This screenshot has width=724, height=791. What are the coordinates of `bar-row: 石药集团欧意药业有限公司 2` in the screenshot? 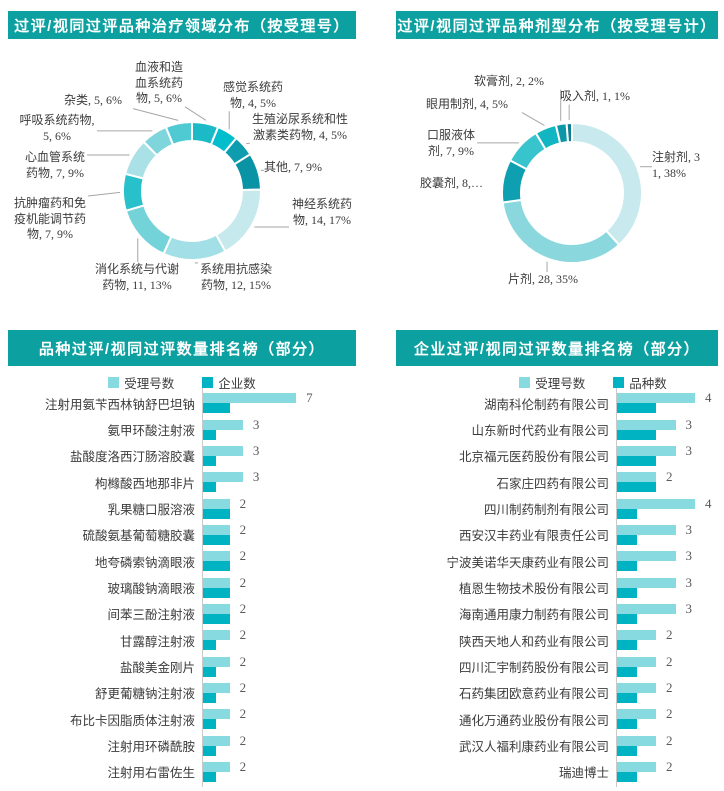 It's located at (557, 693).